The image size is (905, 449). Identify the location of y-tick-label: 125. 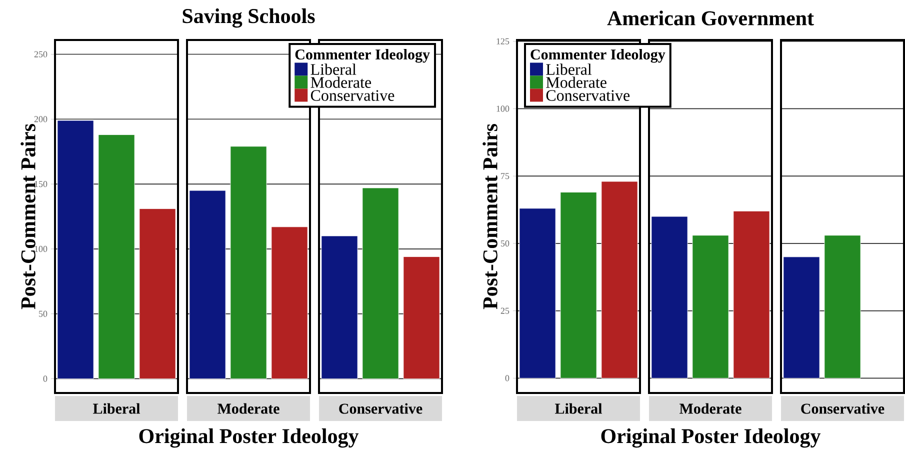
(503, 41).